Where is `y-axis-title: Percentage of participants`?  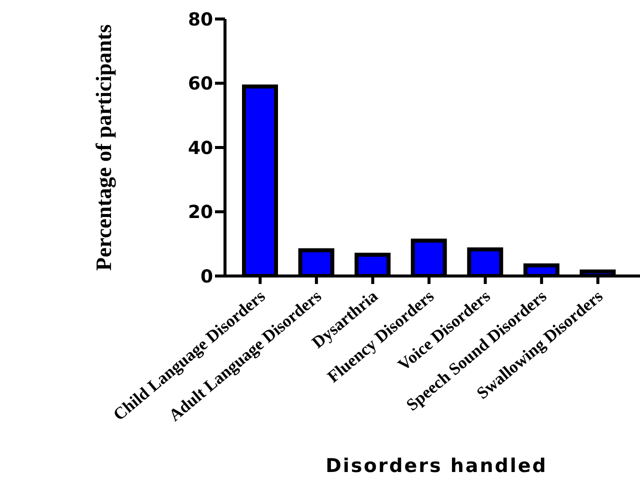 y-axis-title: Percentage of participants is located at coordinates (103, 147).